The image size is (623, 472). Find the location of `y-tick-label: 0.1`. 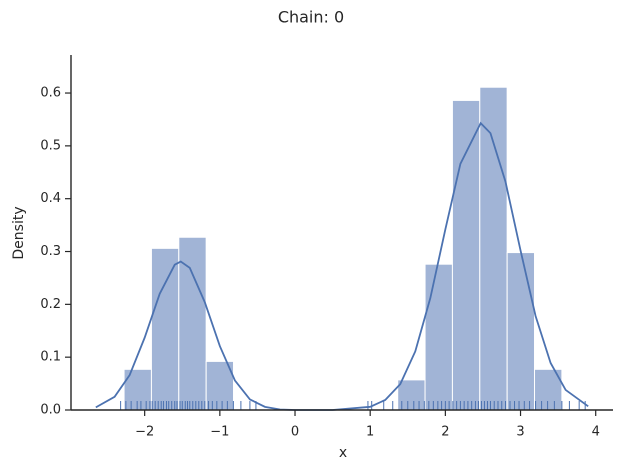

y-tick-label: 0.1 is located at coordinates (50, 357).